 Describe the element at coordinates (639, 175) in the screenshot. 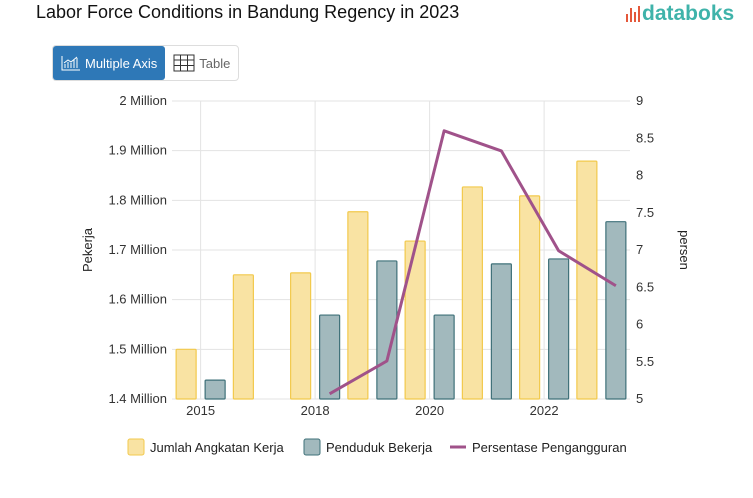

I see `y2-tick-label: 8` at that location.